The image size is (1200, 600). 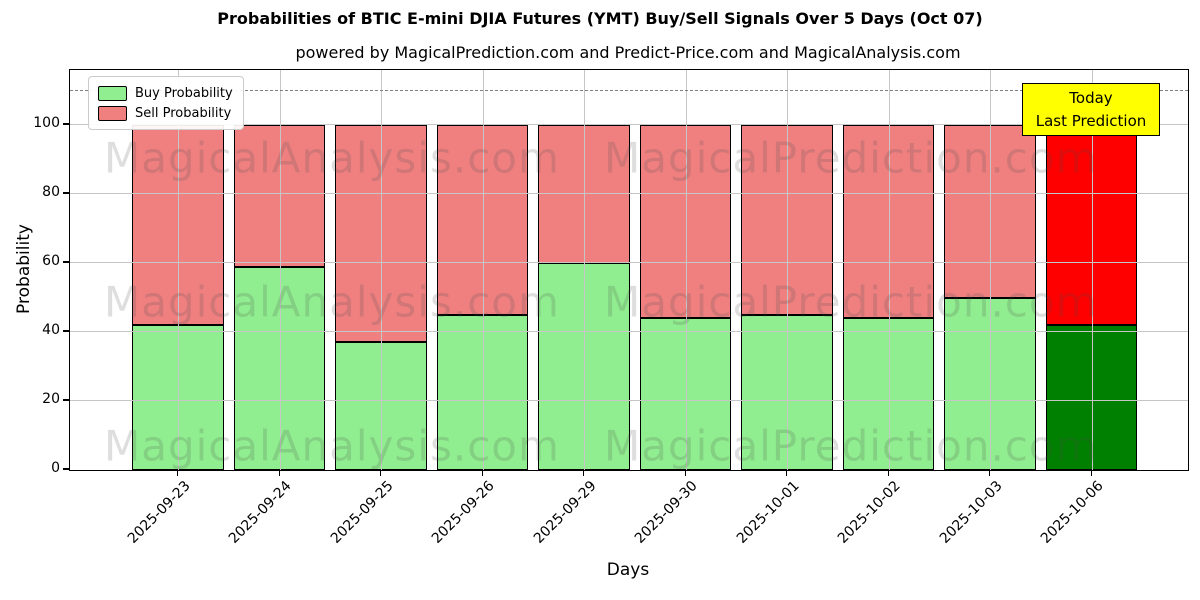 I want to click on x-tick-label: 2025-09-30, so click(x=666, y=512).